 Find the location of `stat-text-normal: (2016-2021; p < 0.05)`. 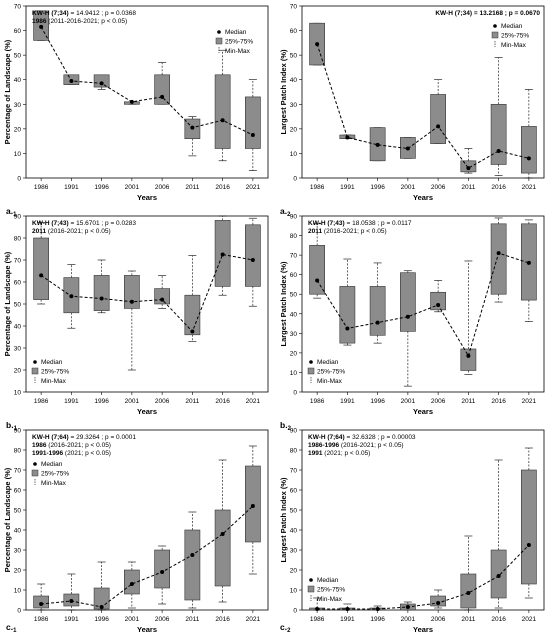

stat-text-normal: (2016-2021; p < 0.05) is located at coordinates (78, 231).